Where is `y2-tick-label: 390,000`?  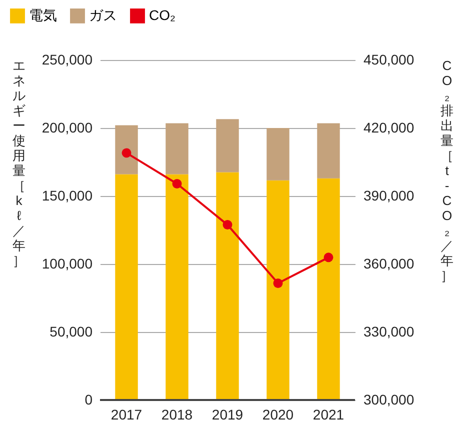 y2-tick-label: 390,000 is located at coordinates (389, 196).